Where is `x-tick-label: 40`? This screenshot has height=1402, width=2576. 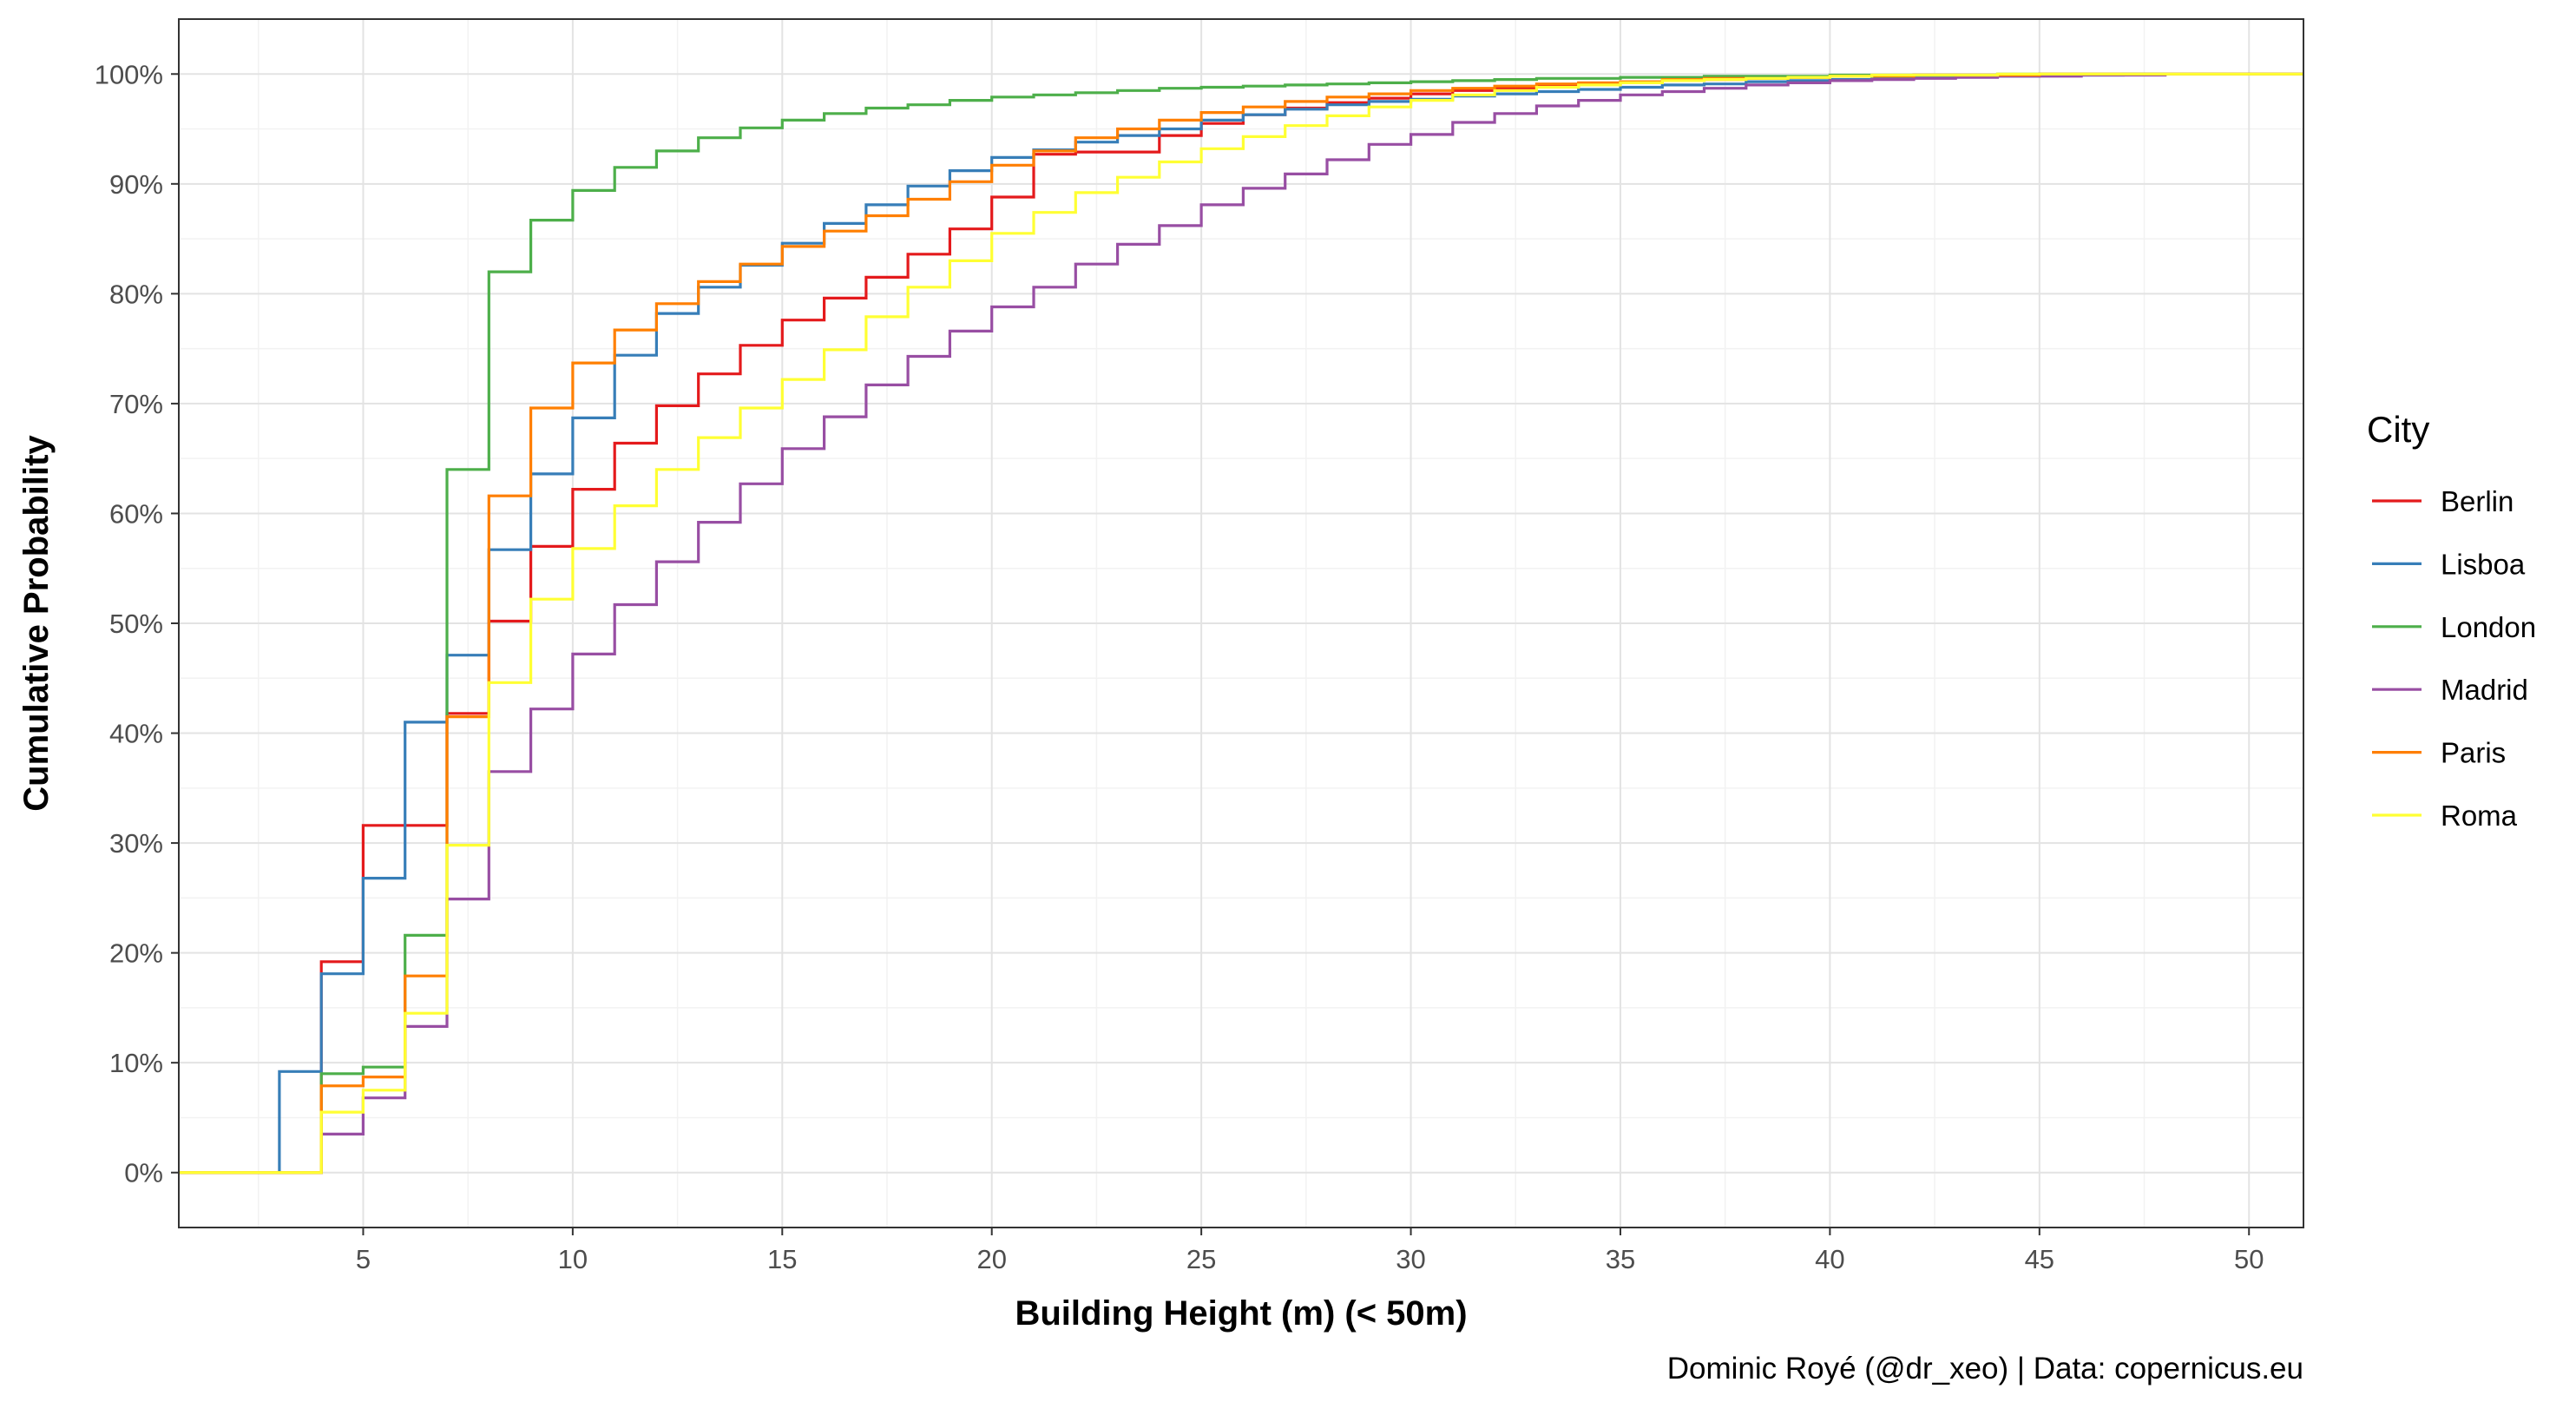
x-tick-label: 40 is located at coordinates (1829, 1259).